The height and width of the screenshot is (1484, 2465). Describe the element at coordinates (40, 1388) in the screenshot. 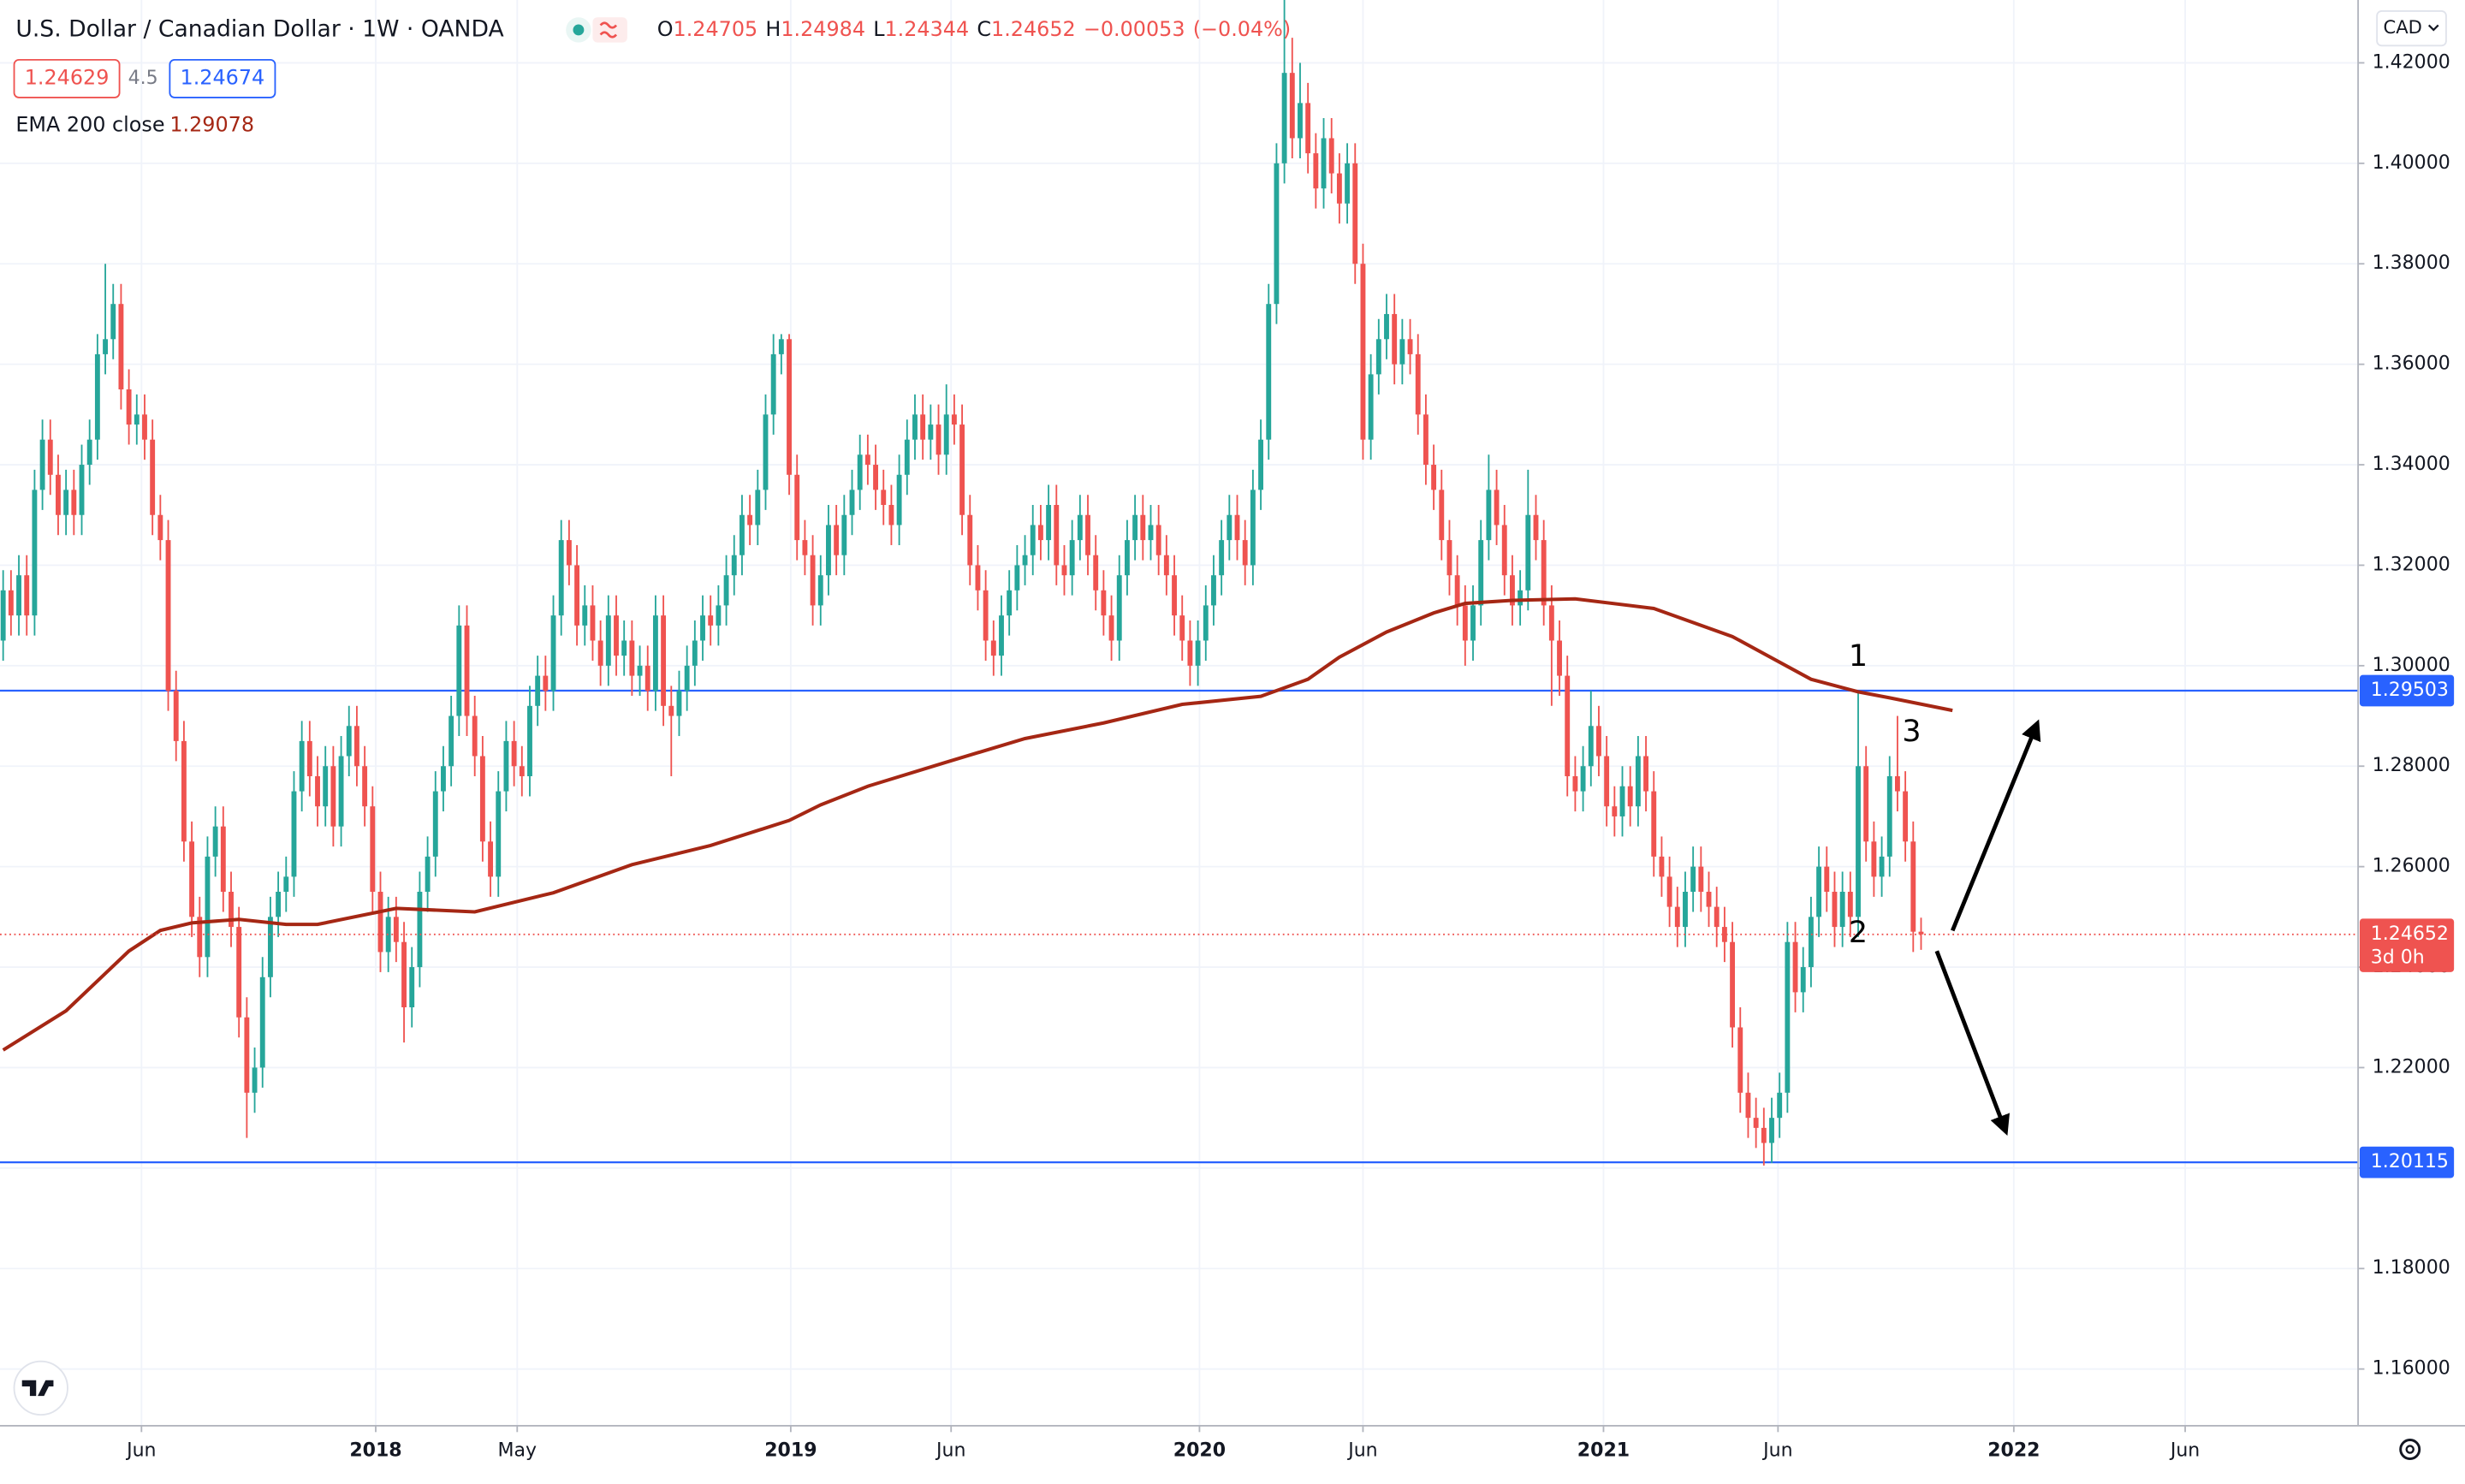

I see `tradingview-logo` at that location.